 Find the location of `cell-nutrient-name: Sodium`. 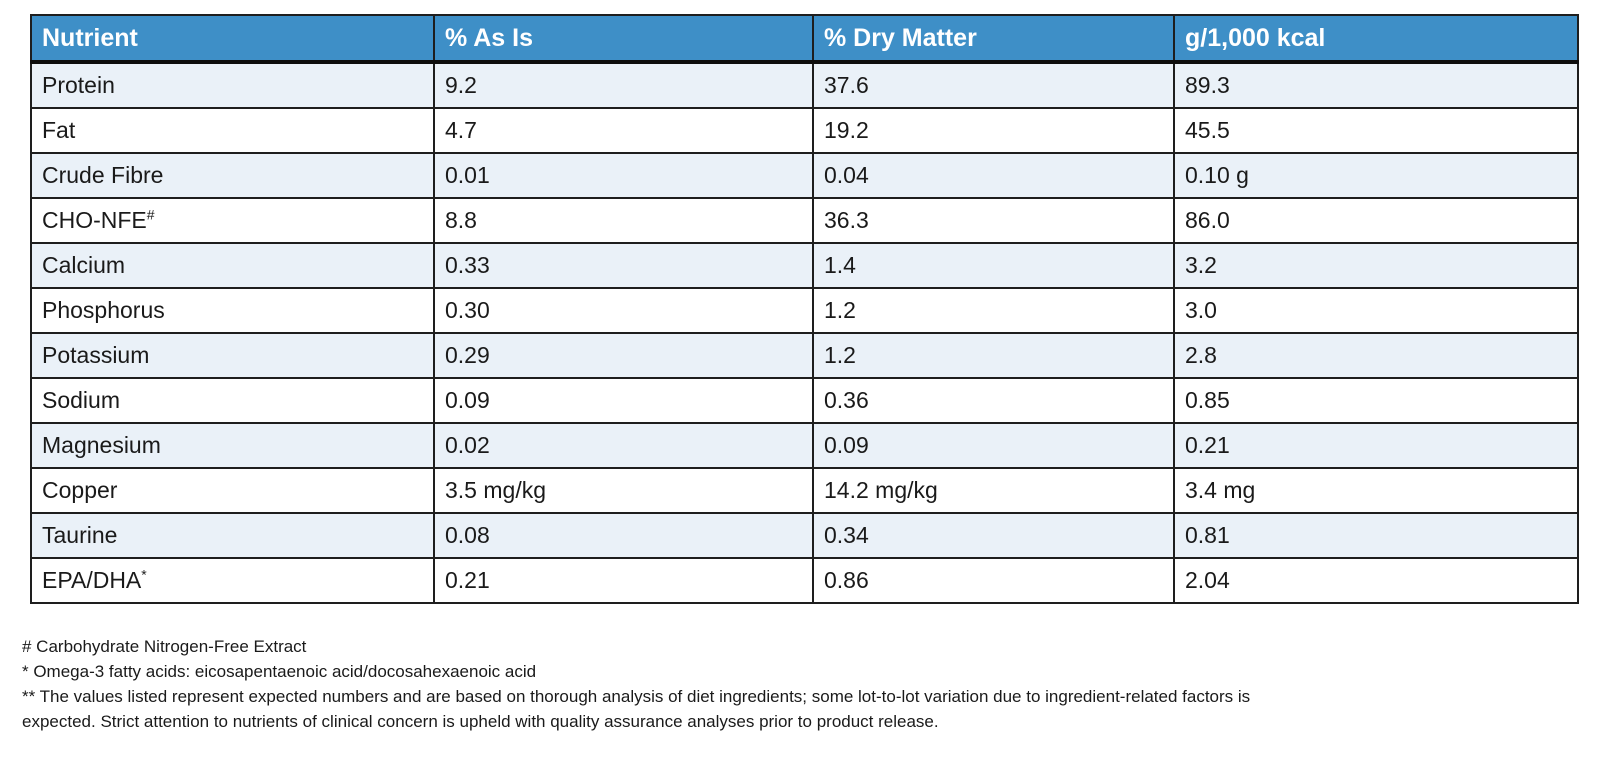

cell-nutrient-name: Sodium is located at coordinates (232, 400).